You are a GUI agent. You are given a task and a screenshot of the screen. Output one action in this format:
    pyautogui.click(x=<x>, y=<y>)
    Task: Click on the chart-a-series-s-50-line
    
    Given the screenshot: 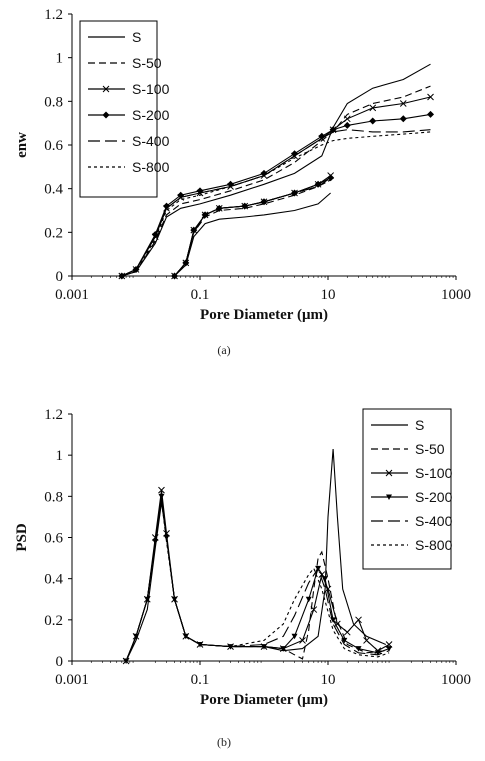 What is the action you would take?
    pyautogui.click(x=252, y=228)
    